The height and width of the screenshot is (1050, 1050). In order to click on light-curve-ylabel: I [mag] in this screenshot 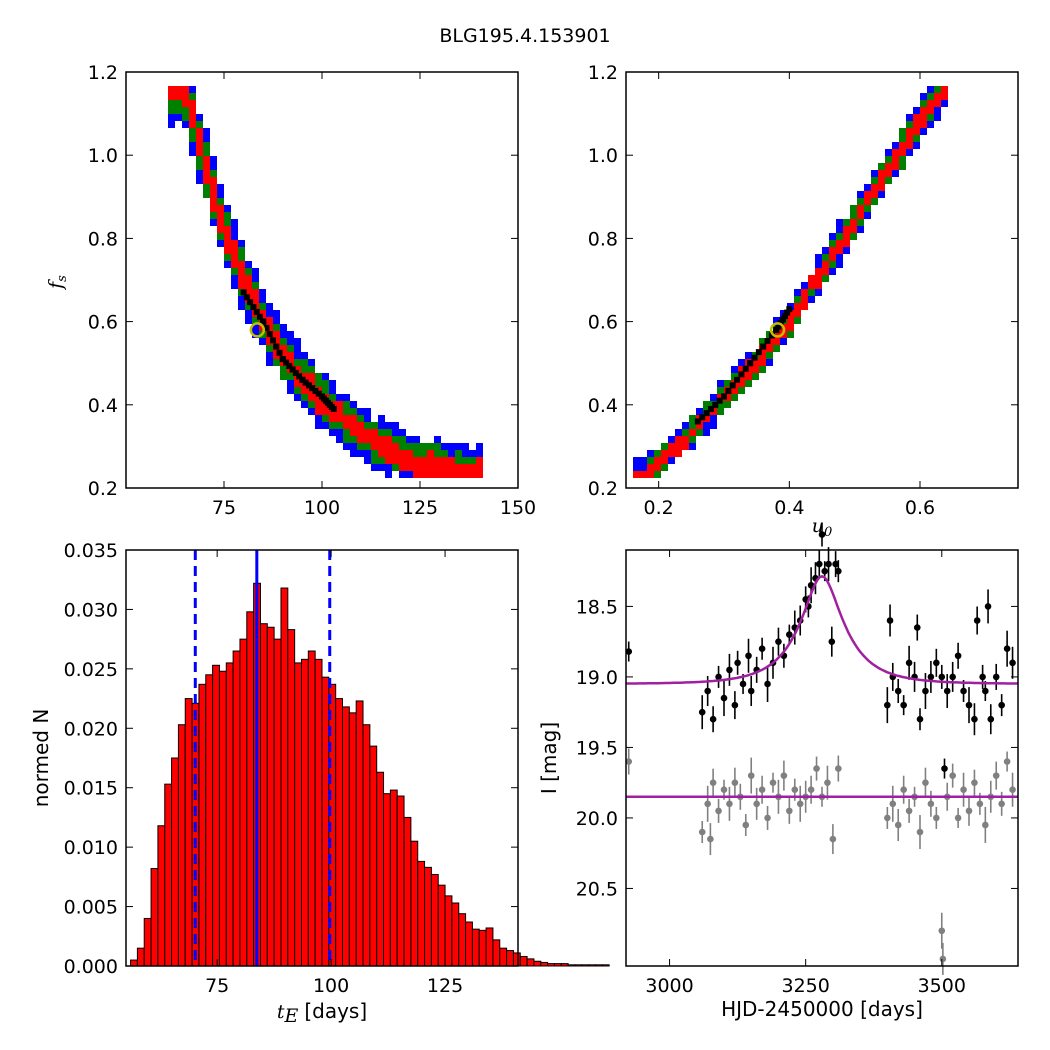, I will do `click(549, 758)`.